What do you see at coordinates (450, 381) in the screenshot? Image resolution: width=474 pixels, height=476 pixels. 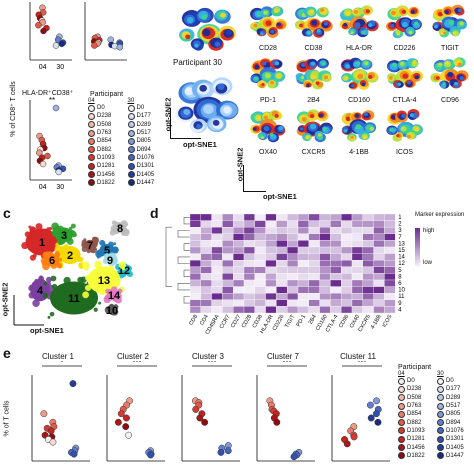 I see `legend-label: D0` at bounding box center [450, 381].